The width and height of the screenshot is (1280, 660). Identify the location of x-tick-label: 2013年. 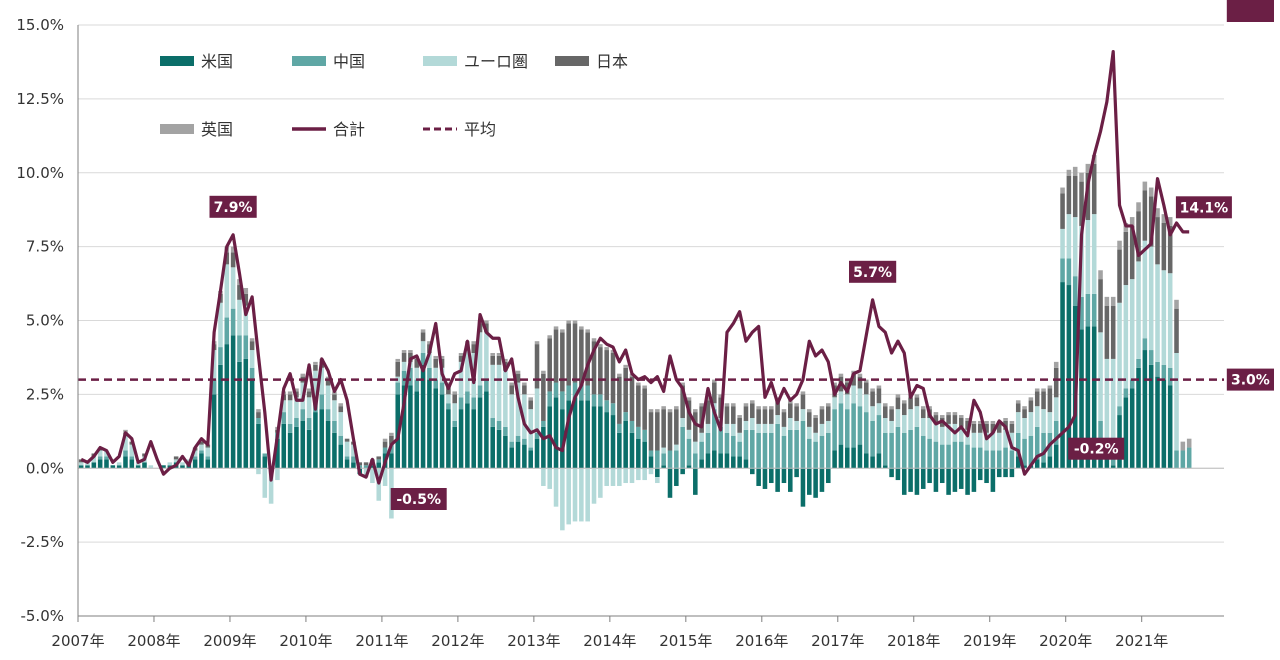
(533, 641).